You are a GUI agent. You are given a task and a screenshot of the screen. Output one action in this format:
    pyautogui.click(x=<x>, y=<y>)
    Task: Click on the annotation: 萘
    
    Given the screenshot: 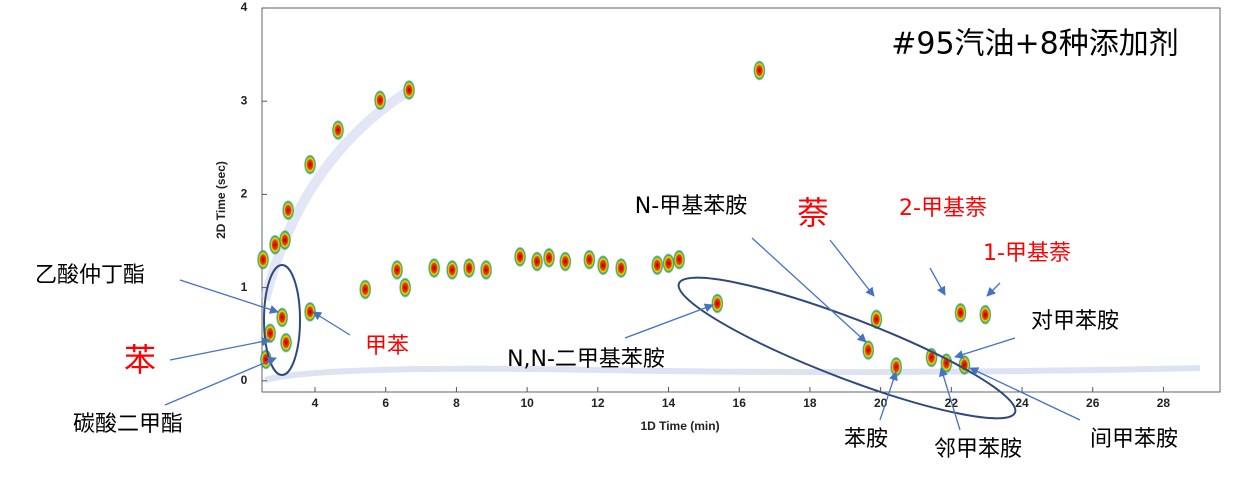 What is the action you would take?
    pyautogui.click(x=813, y=213)
    